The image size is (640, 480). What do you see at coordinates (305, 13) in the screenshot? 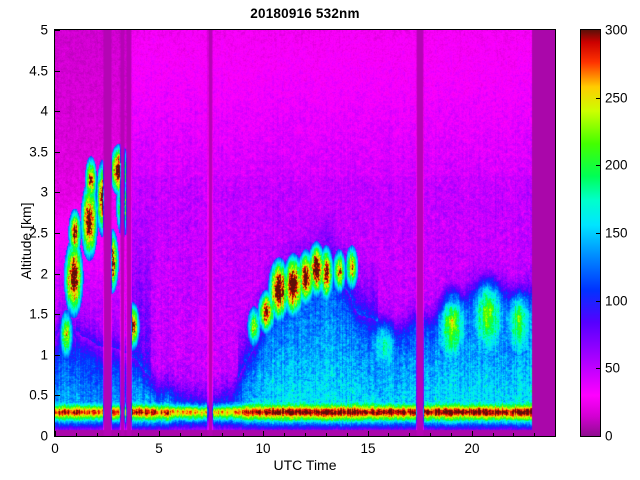
I see `figure-title: 20180916 532nm` at bounding box center [305, 13].